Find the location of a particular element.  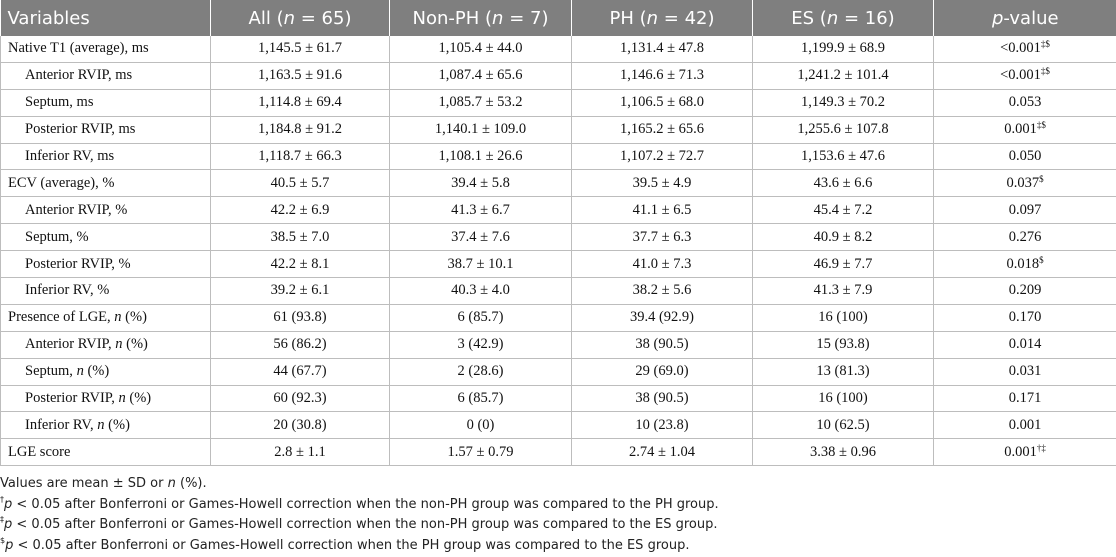

cell-p-value: 0.050 is located at coordinates (1025, 156).